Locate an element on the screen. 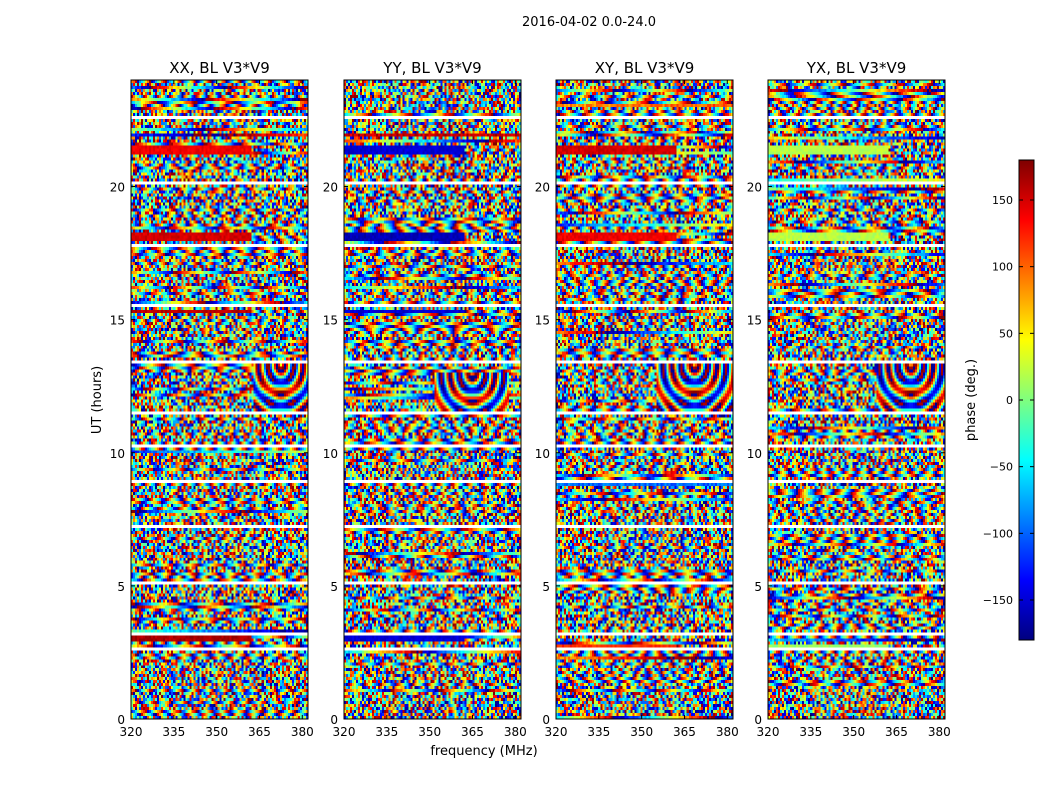  panel-title: XY, BL V3*V9 is located at coordinates (645, 68).